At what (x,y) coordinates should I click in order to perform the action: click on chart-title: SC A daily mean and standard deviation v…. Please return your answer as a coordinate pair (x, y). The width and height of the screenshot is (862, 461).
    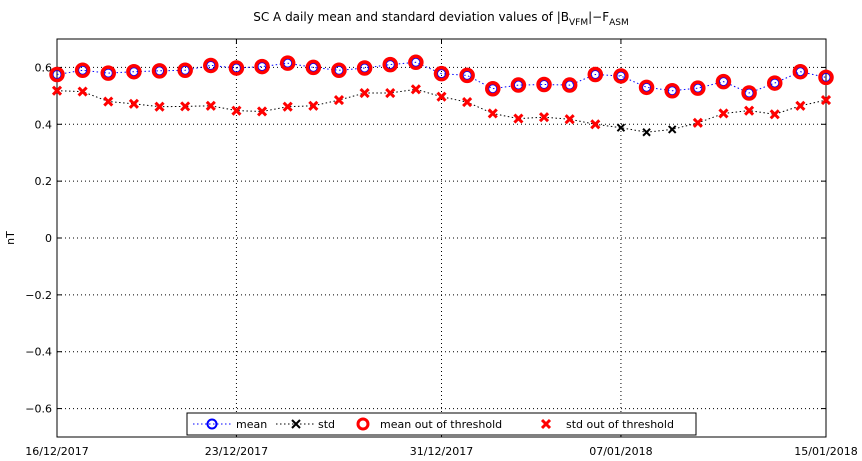
    Looking at the image, I should click on (441, 19).